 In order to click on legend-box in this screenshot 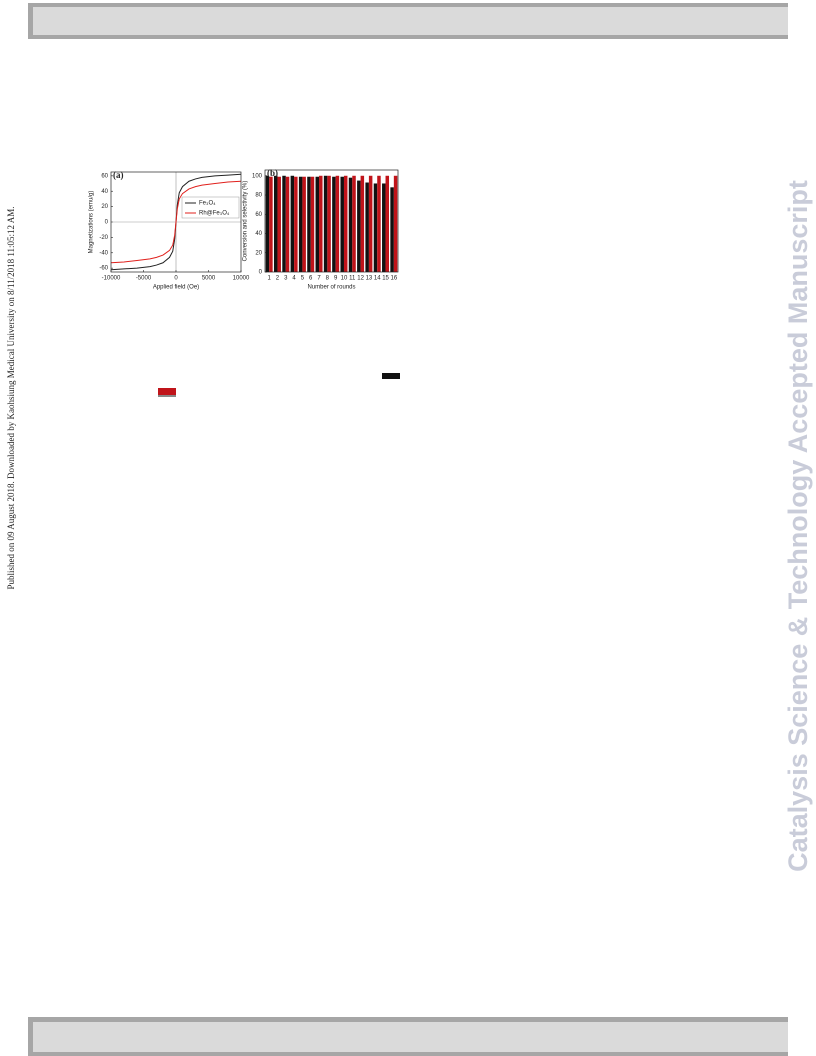, I will do `click(210, 207)`.